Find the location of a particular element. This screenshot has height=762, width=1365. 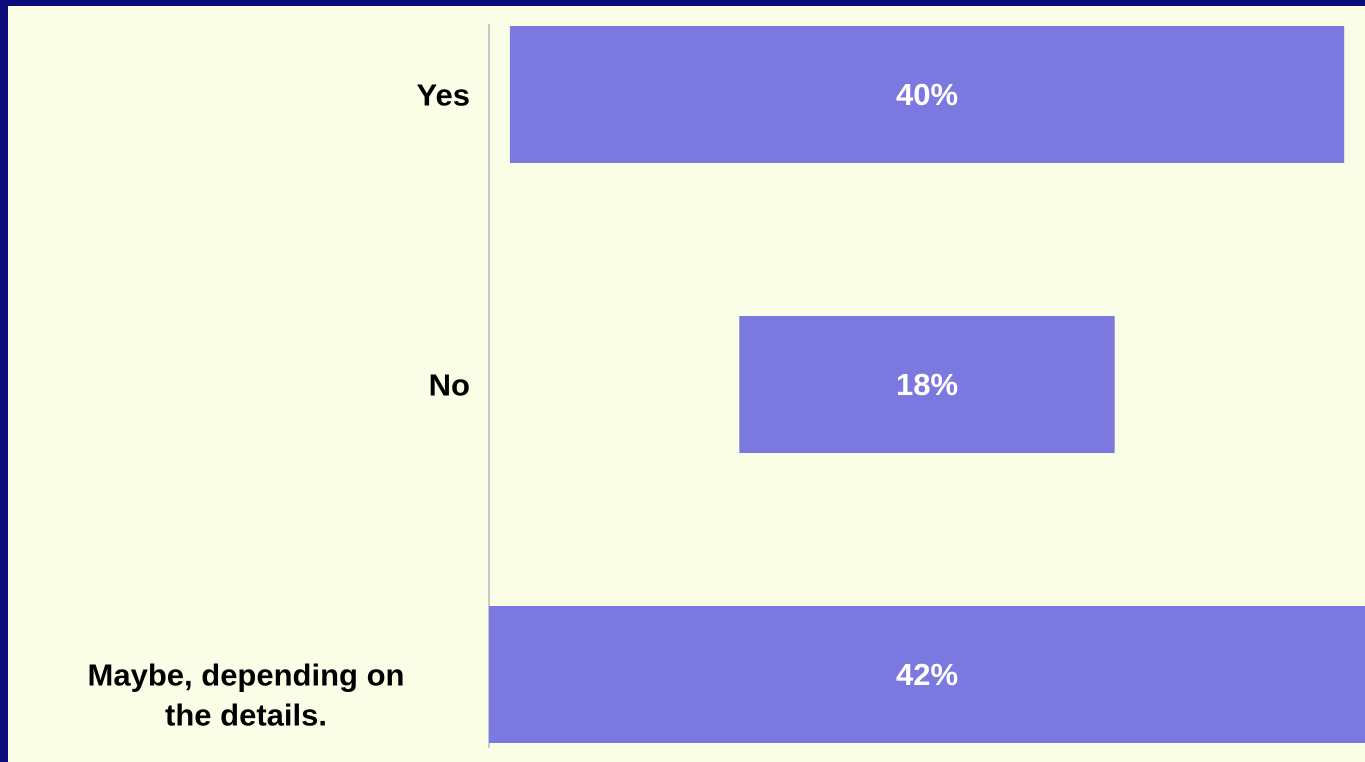

bar-value-label: 42% is located at coordinates (927, 674).